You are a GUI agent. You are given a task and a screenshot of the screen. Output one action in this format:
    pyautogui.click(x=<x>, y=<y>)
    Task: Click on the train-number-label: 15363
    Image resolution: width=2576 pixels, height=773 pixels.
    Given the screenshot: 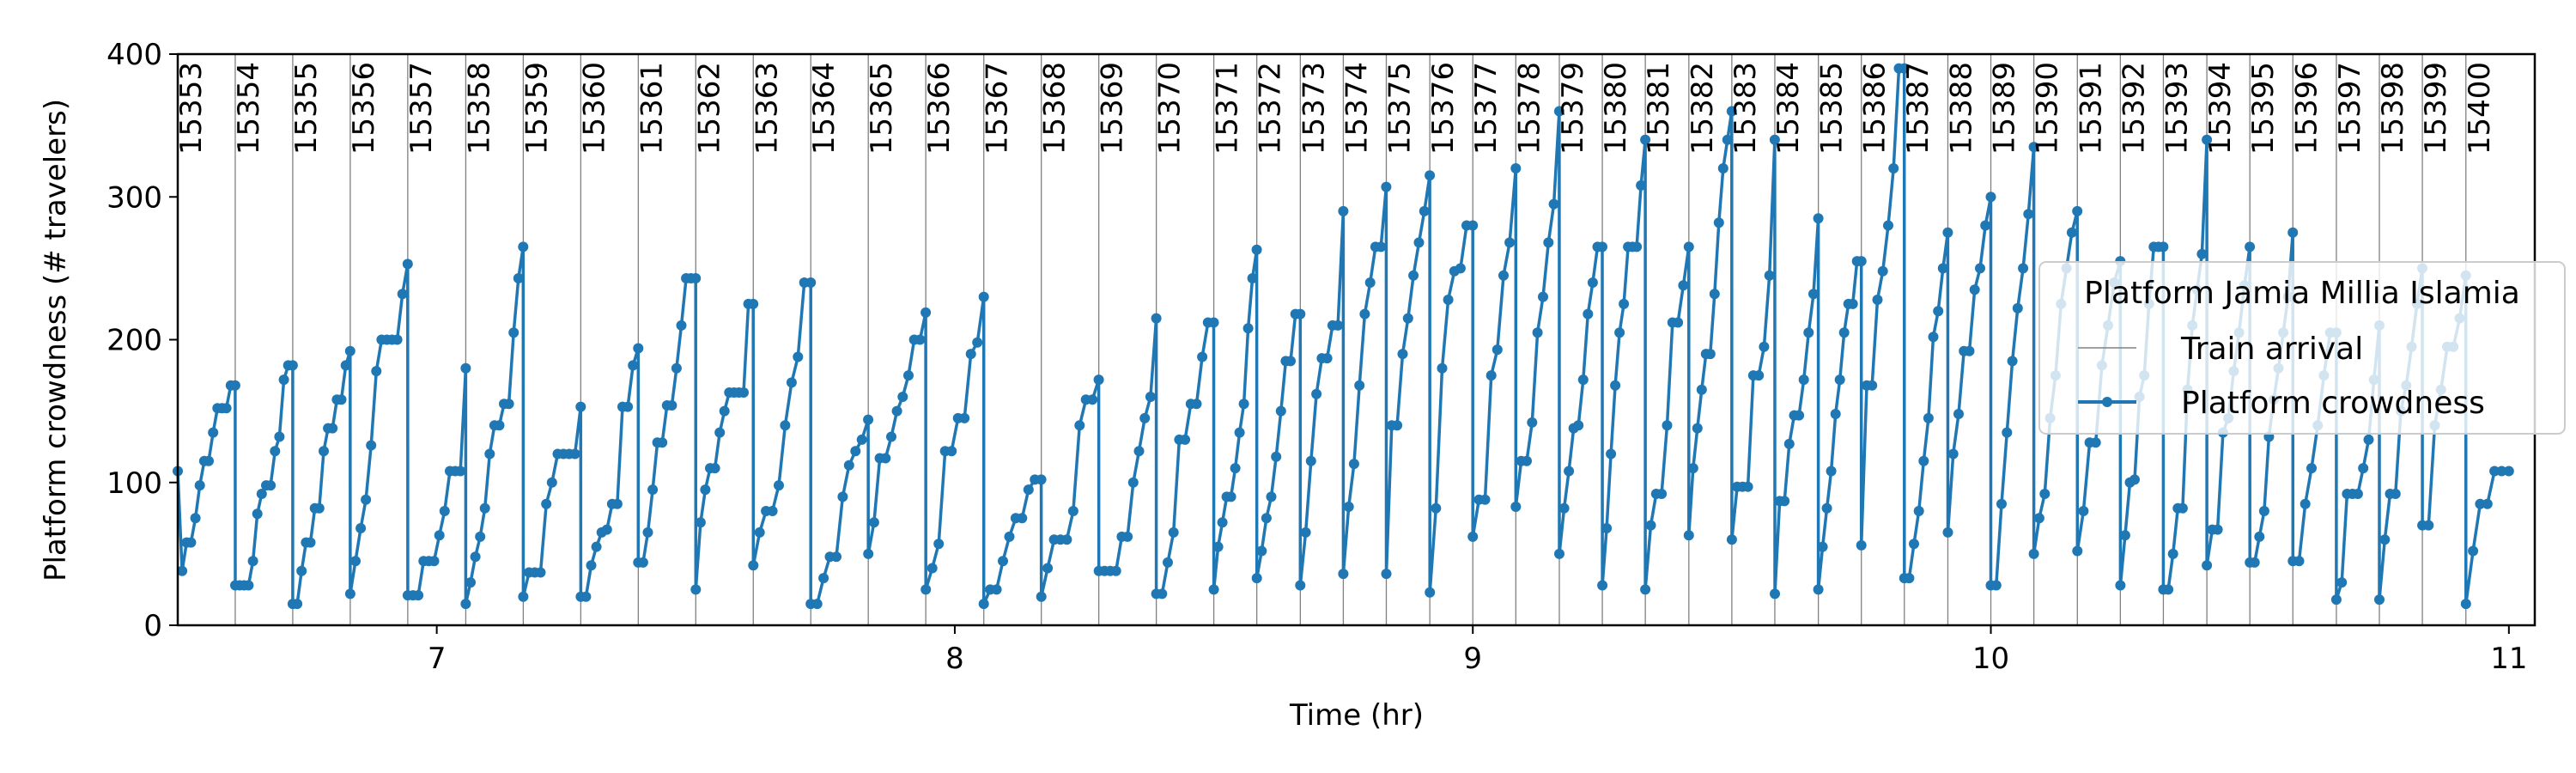 What is the action you would take?
    pyautogui.click(x=767, y=108)
    